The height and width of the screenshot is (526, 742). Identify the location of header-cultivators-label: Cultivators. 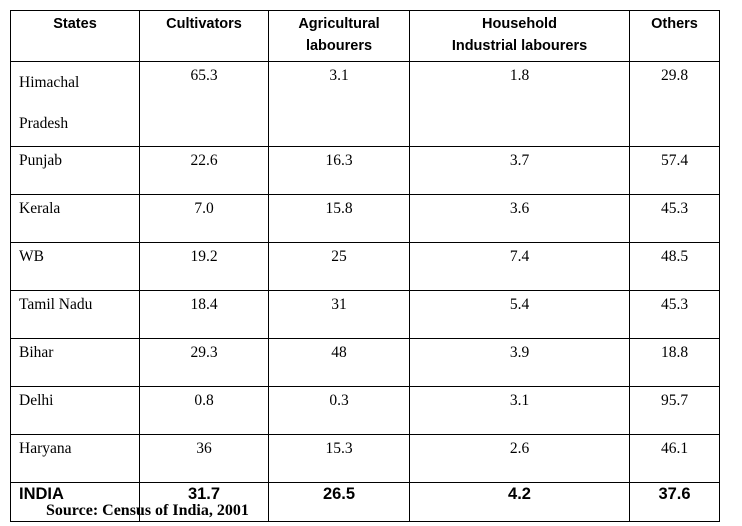
(204, 24).